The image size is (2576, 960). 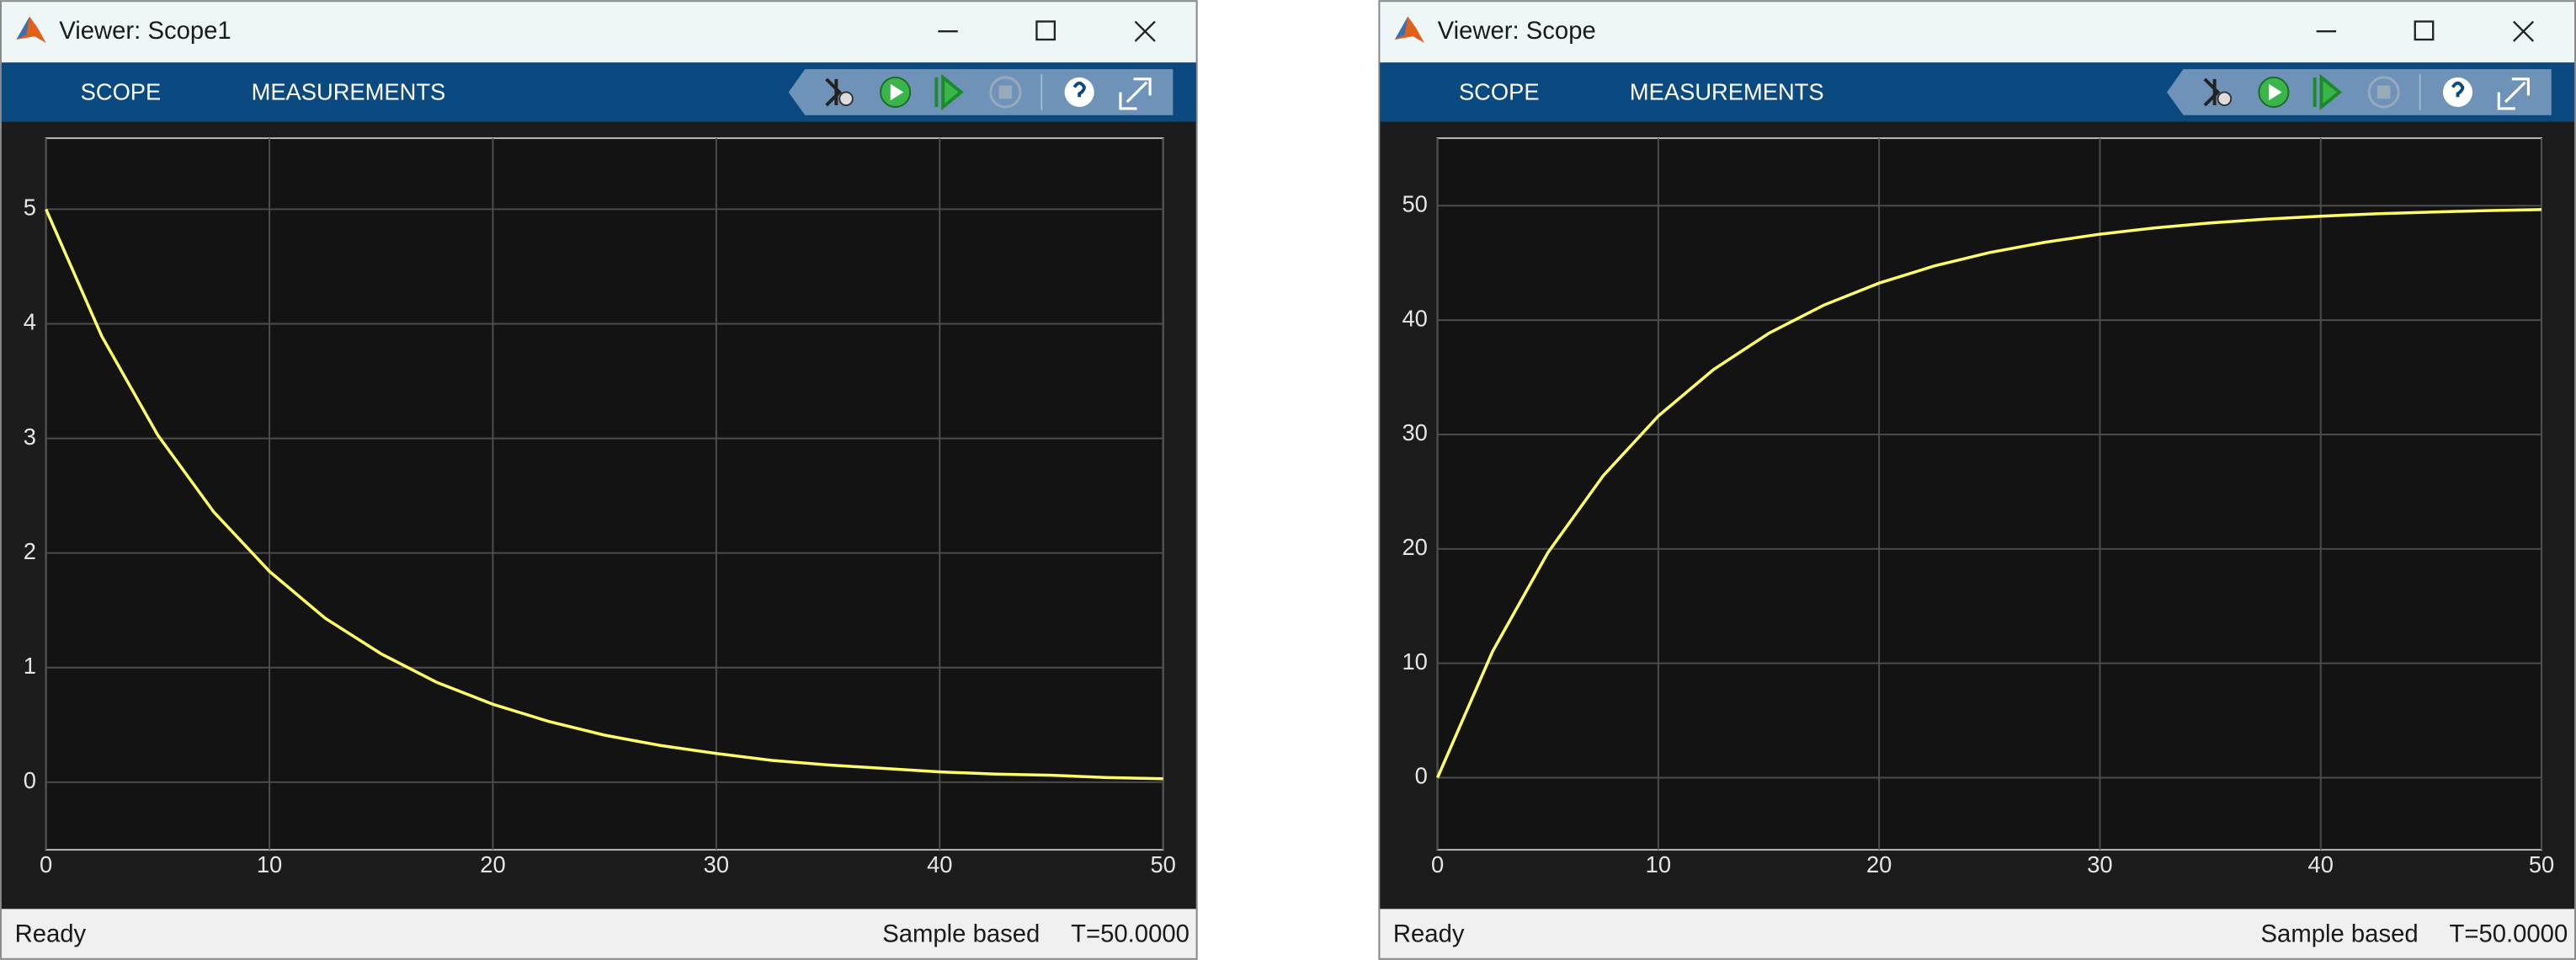 I want to click on y-tick-label: 20, so click(x=1415, y=547).